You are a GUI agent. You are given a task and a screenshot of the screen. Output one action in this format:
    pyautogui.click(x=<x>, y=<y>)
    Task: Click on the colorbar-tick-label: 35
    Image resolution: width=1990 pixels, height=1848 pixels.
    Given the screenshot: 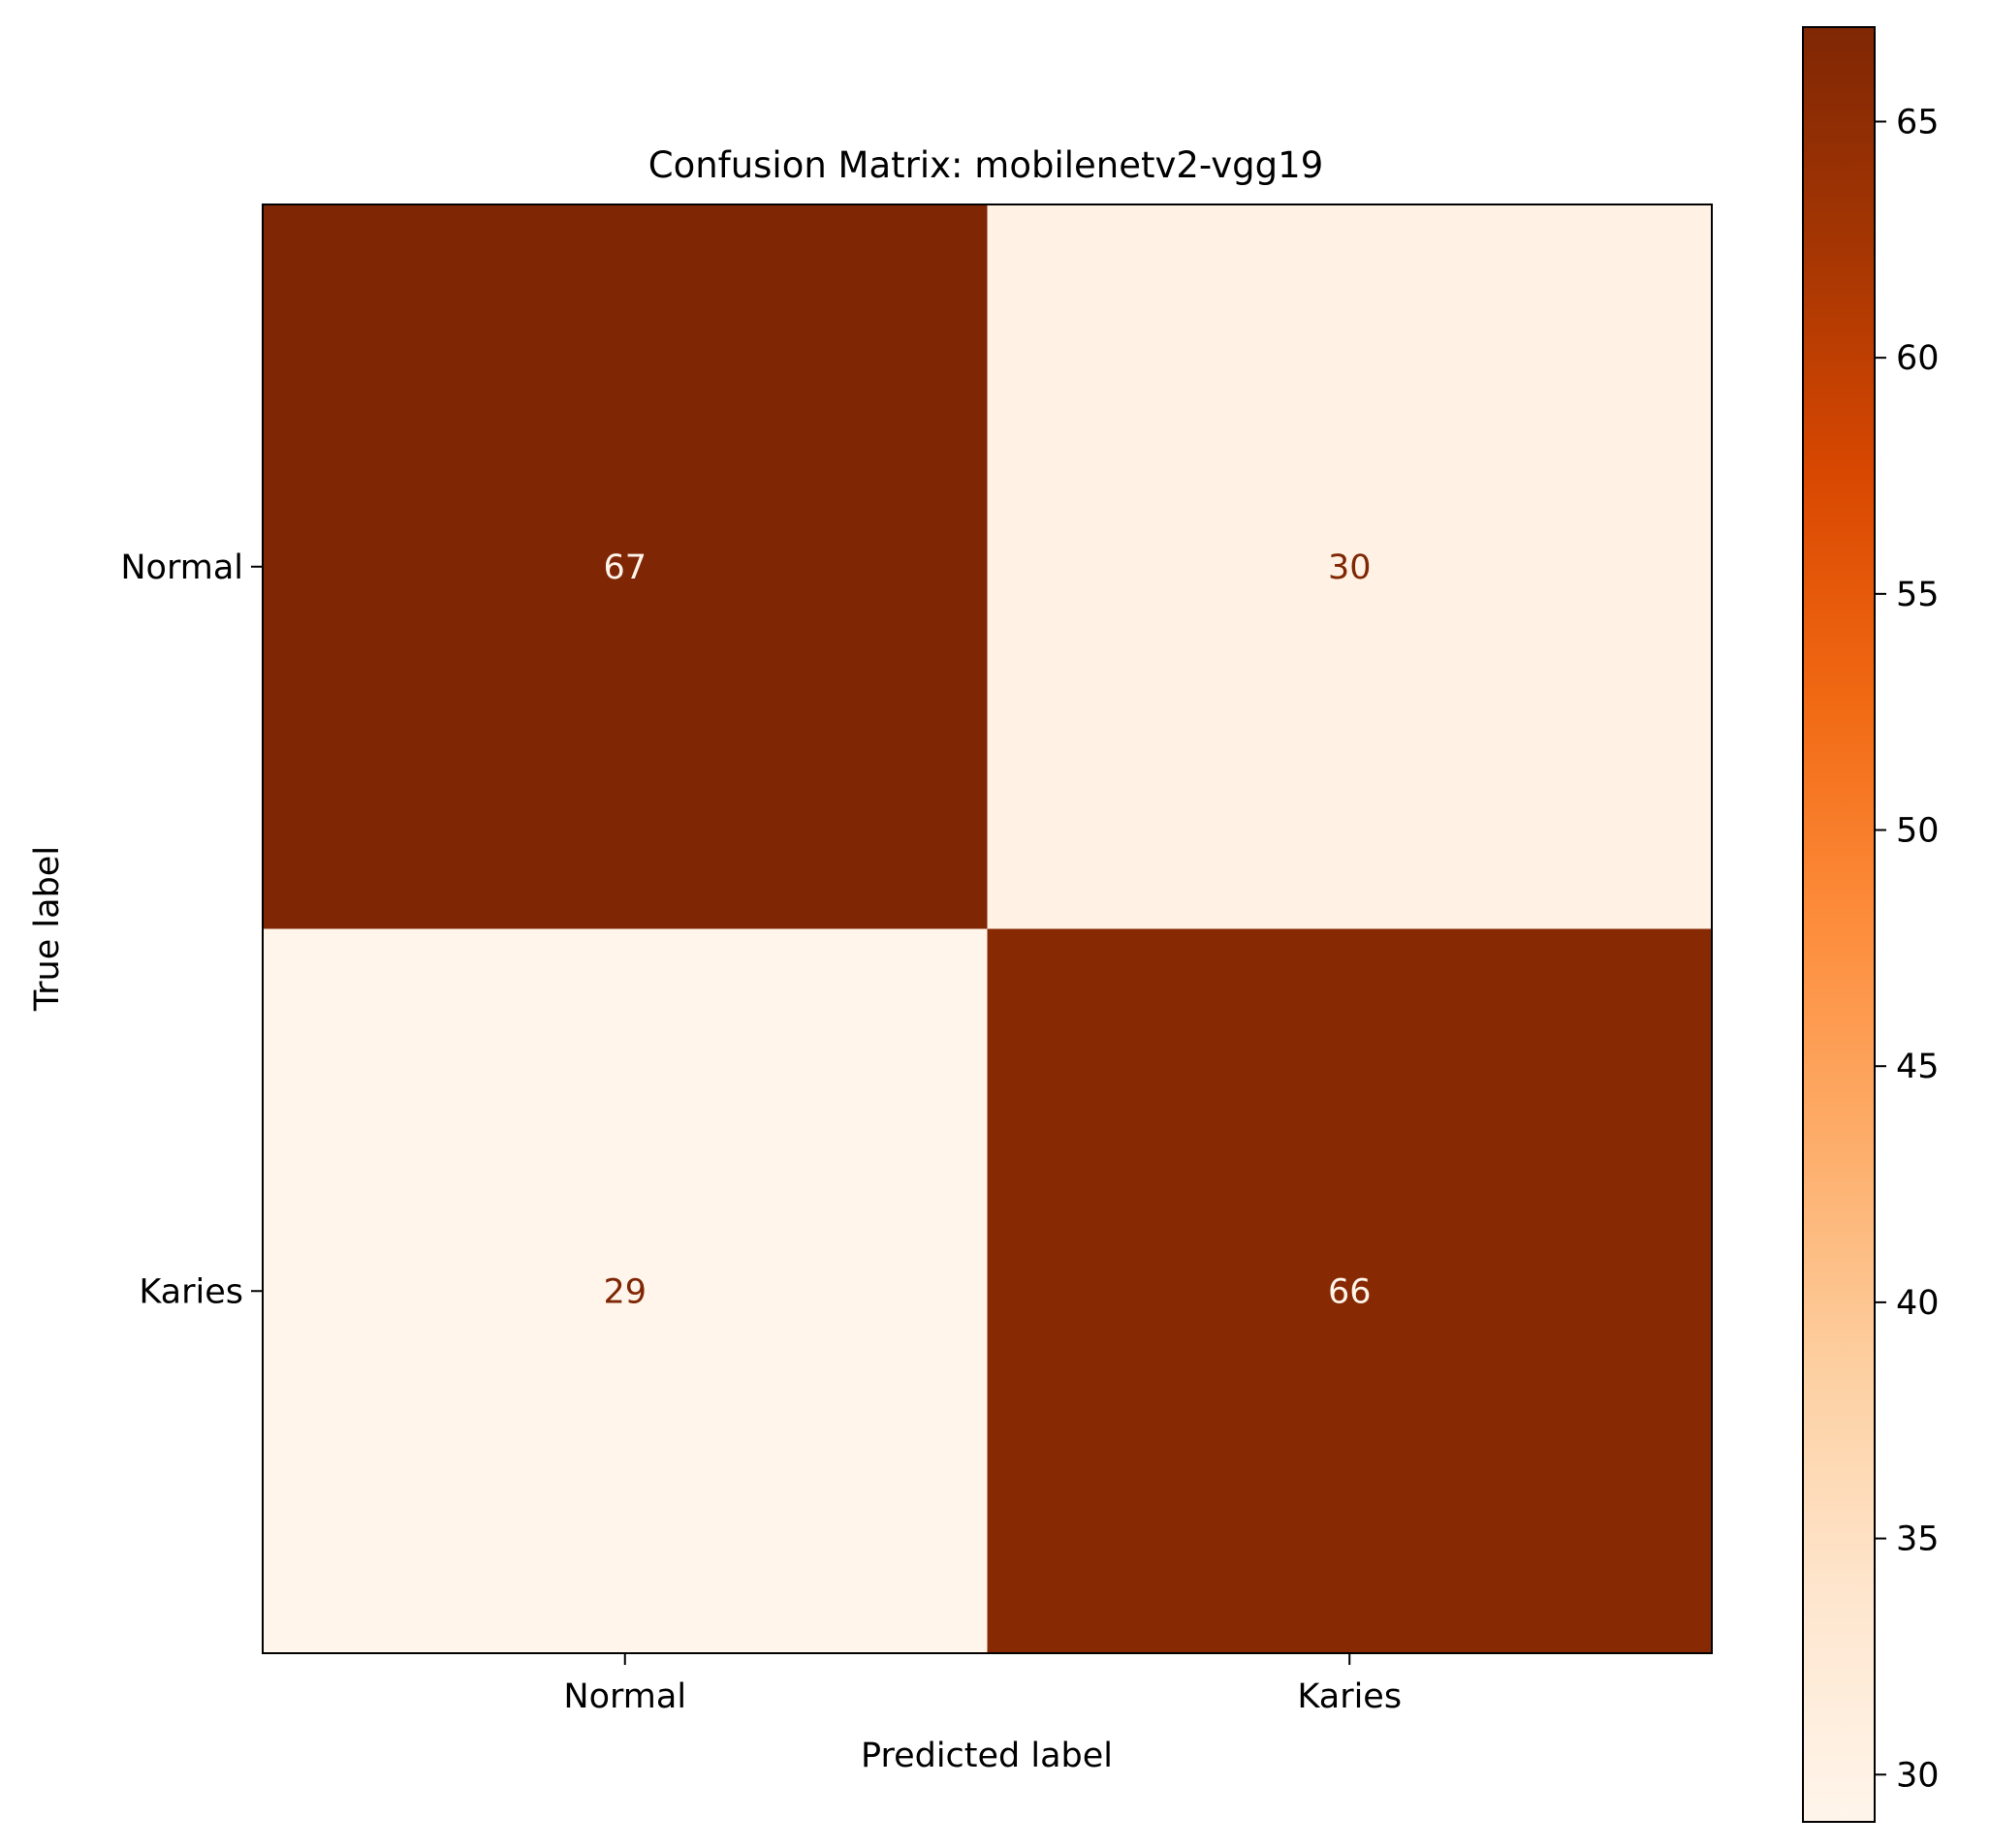 What is the action you would take?
    pyautogui.click(x=1918, y=1539)
    